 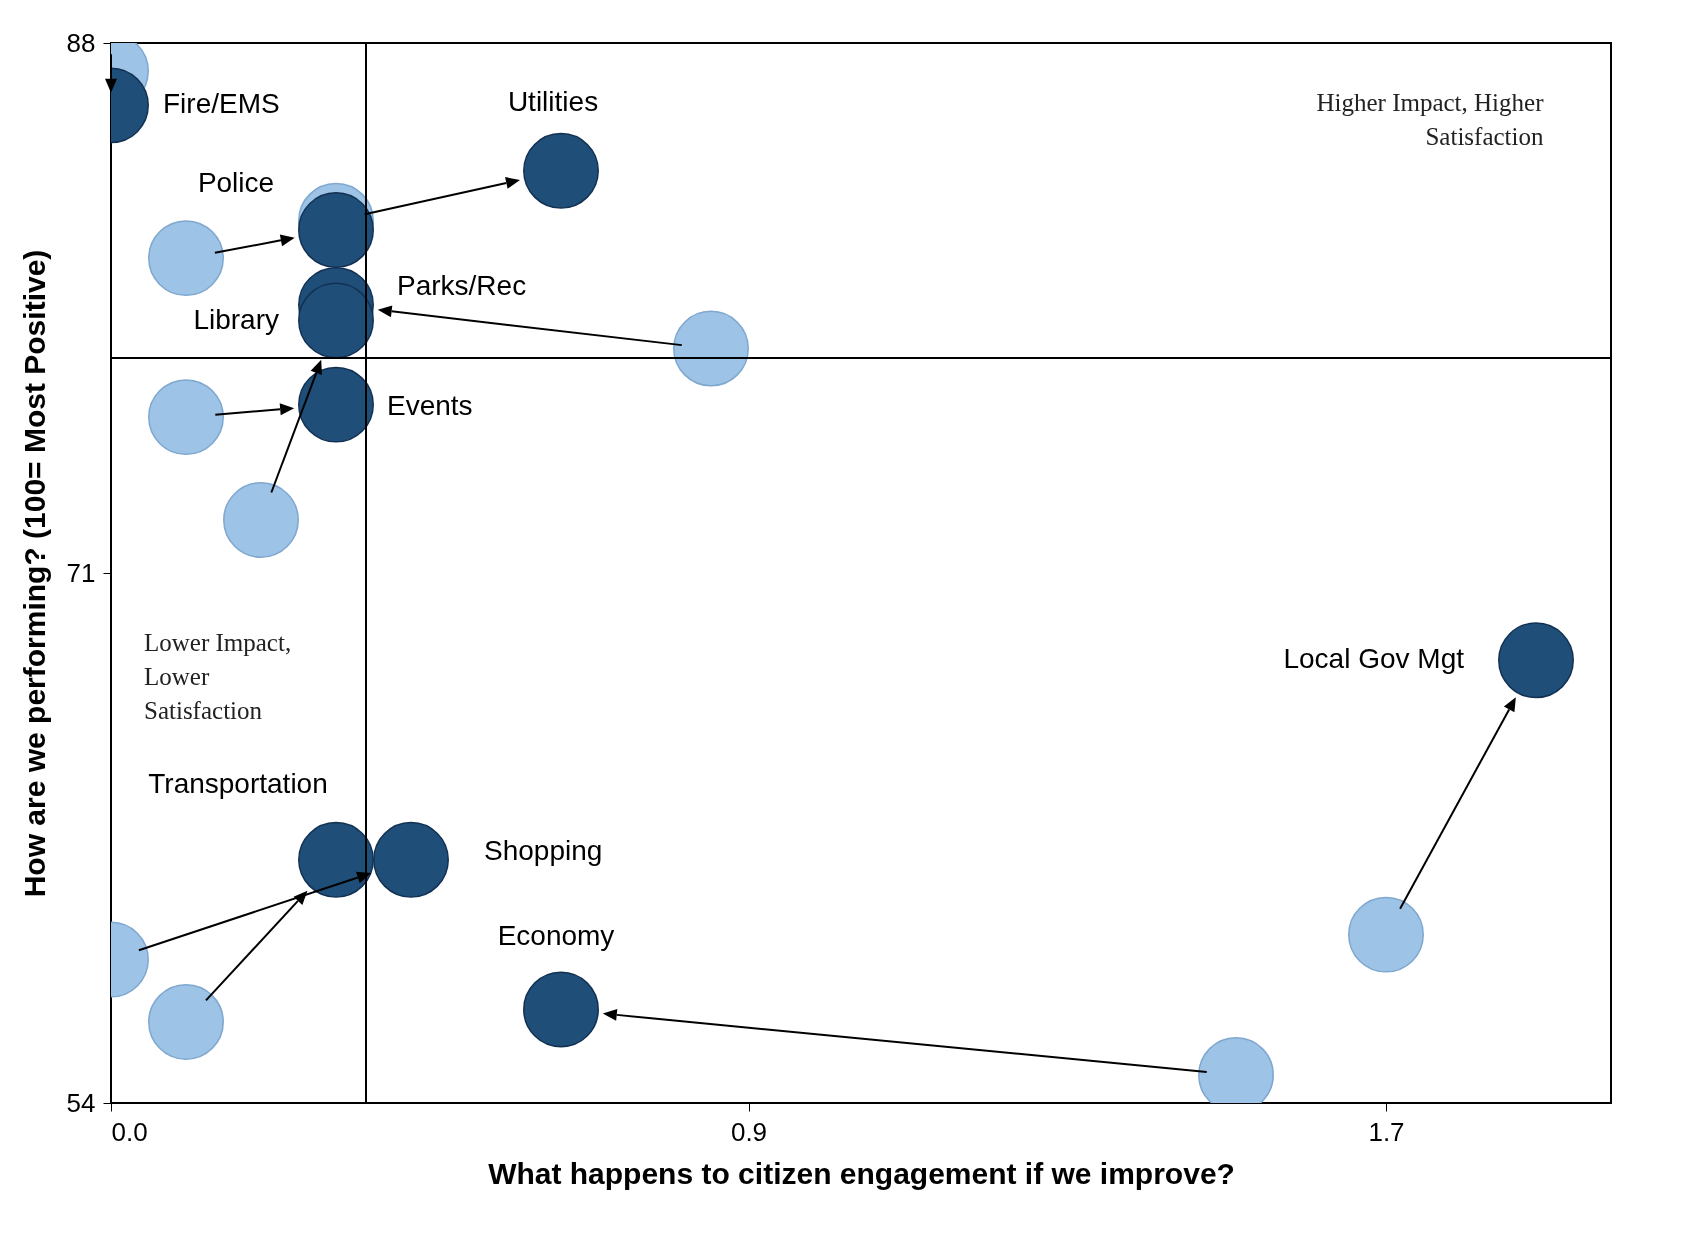 What do you see at coordinates (1374, 659) in the screenshot?
I see `annotation: Local Gov Mgt` at bounding box center [1374, 659].